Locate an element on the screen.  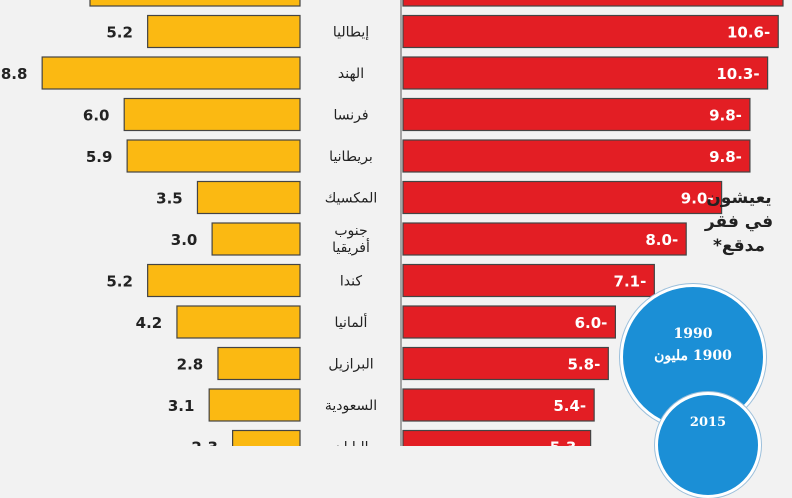
label-positive-4: 5.9 is located at coordinates (99, 157).